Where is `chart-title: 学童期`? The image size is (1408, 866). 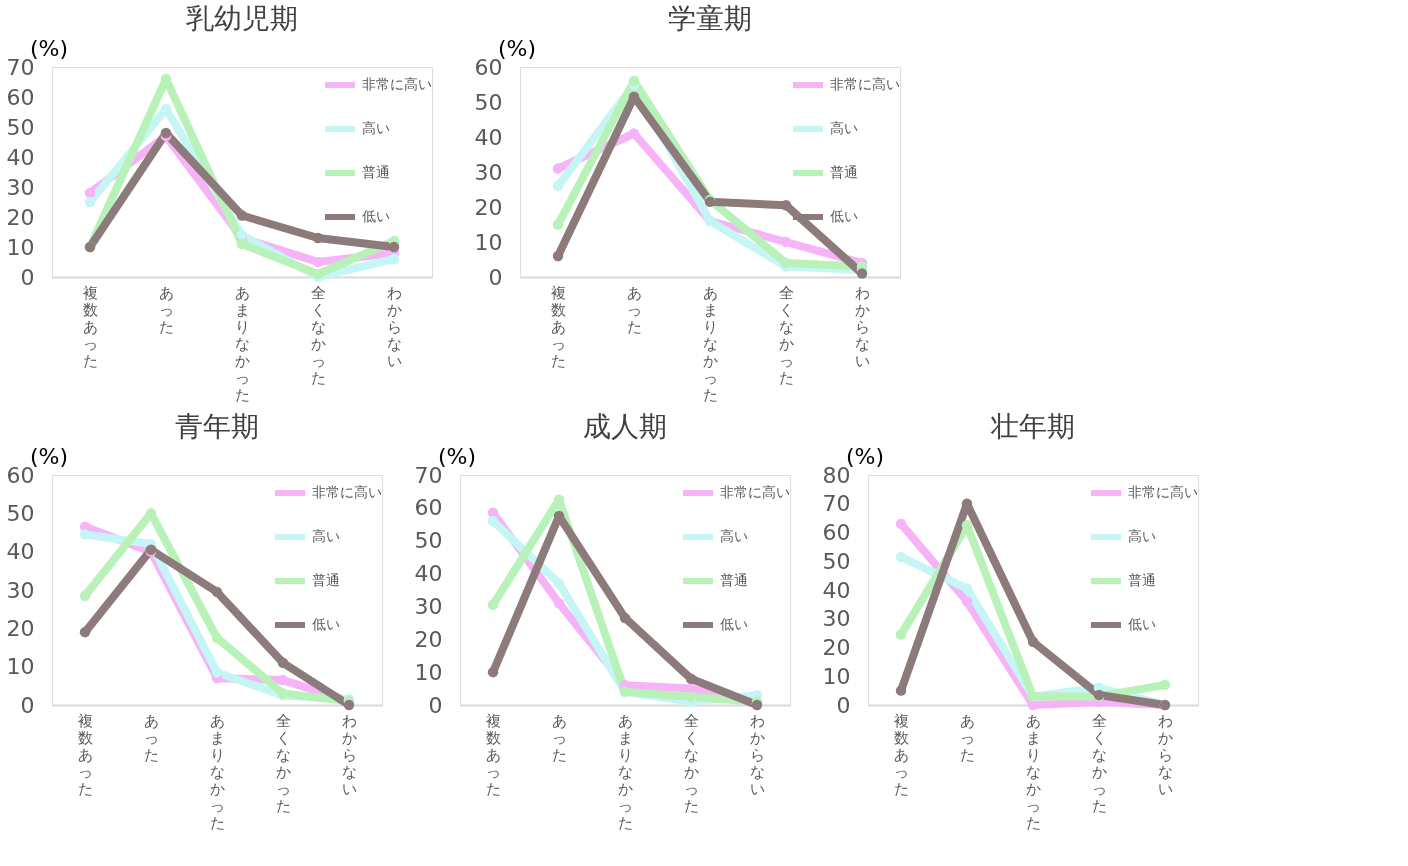 chart-title: 学童期 is located at coordinates (710, 18).